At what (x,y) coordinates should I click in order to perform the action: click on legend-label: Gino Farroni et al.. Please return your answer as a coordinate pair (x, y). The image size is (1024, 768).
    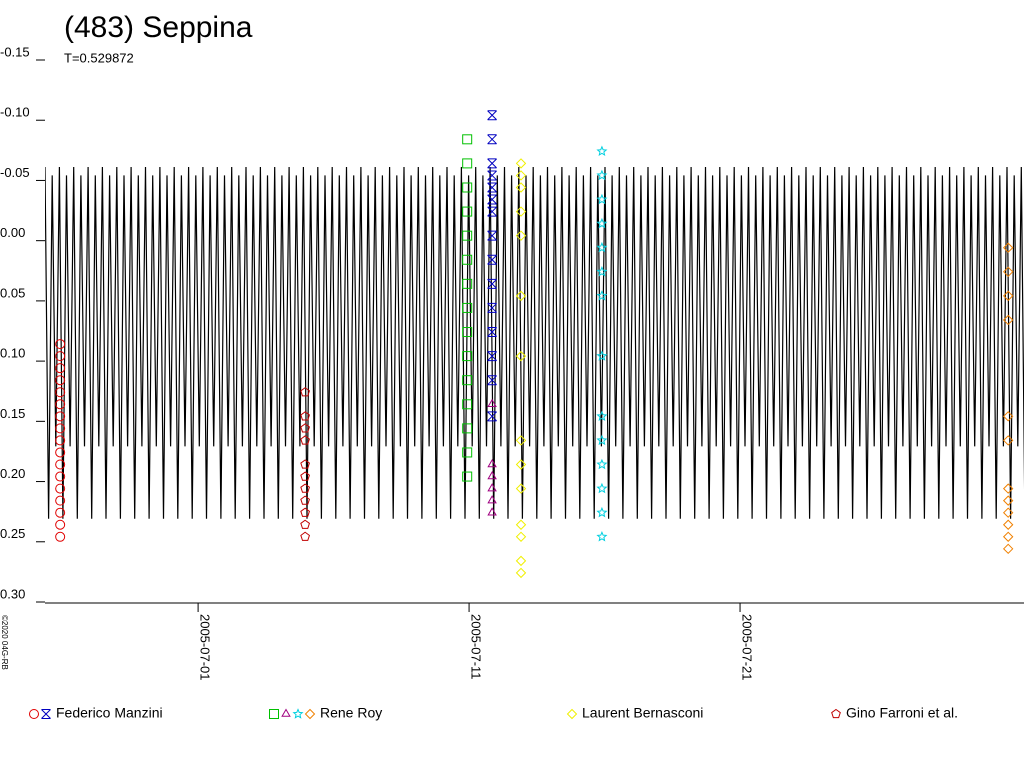
    Looking at the image, I should click on (902, 713).